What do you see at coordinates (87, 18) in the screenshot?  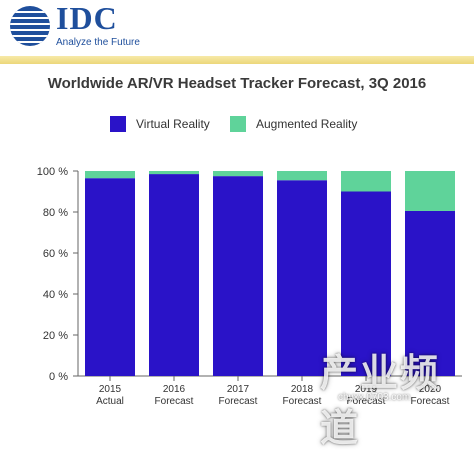 I see `logo-text: IDC` at bounding box center [87, 18].